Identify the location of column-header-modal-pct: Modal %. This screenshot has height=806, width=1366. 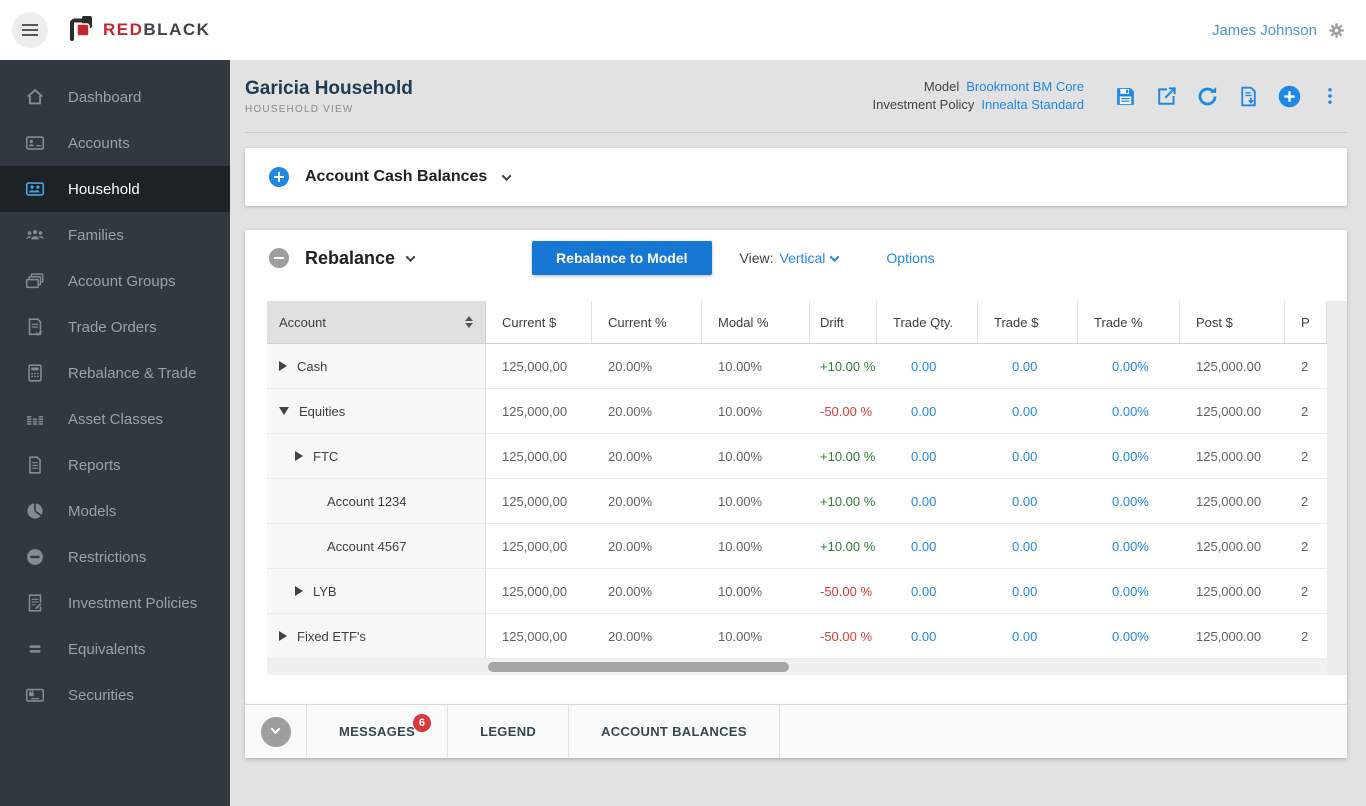
(756, 322).